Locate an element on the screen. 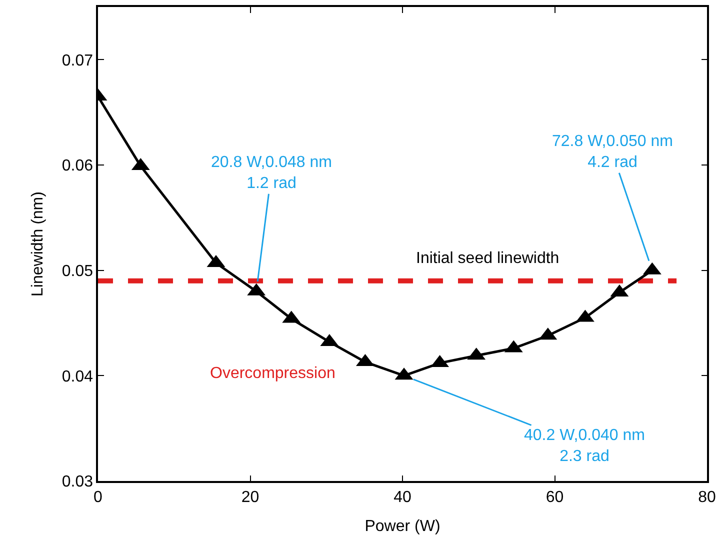 This screenshot has width=721, height=549. y-tick-label: 0.05 is located at coordinates (78, 271).